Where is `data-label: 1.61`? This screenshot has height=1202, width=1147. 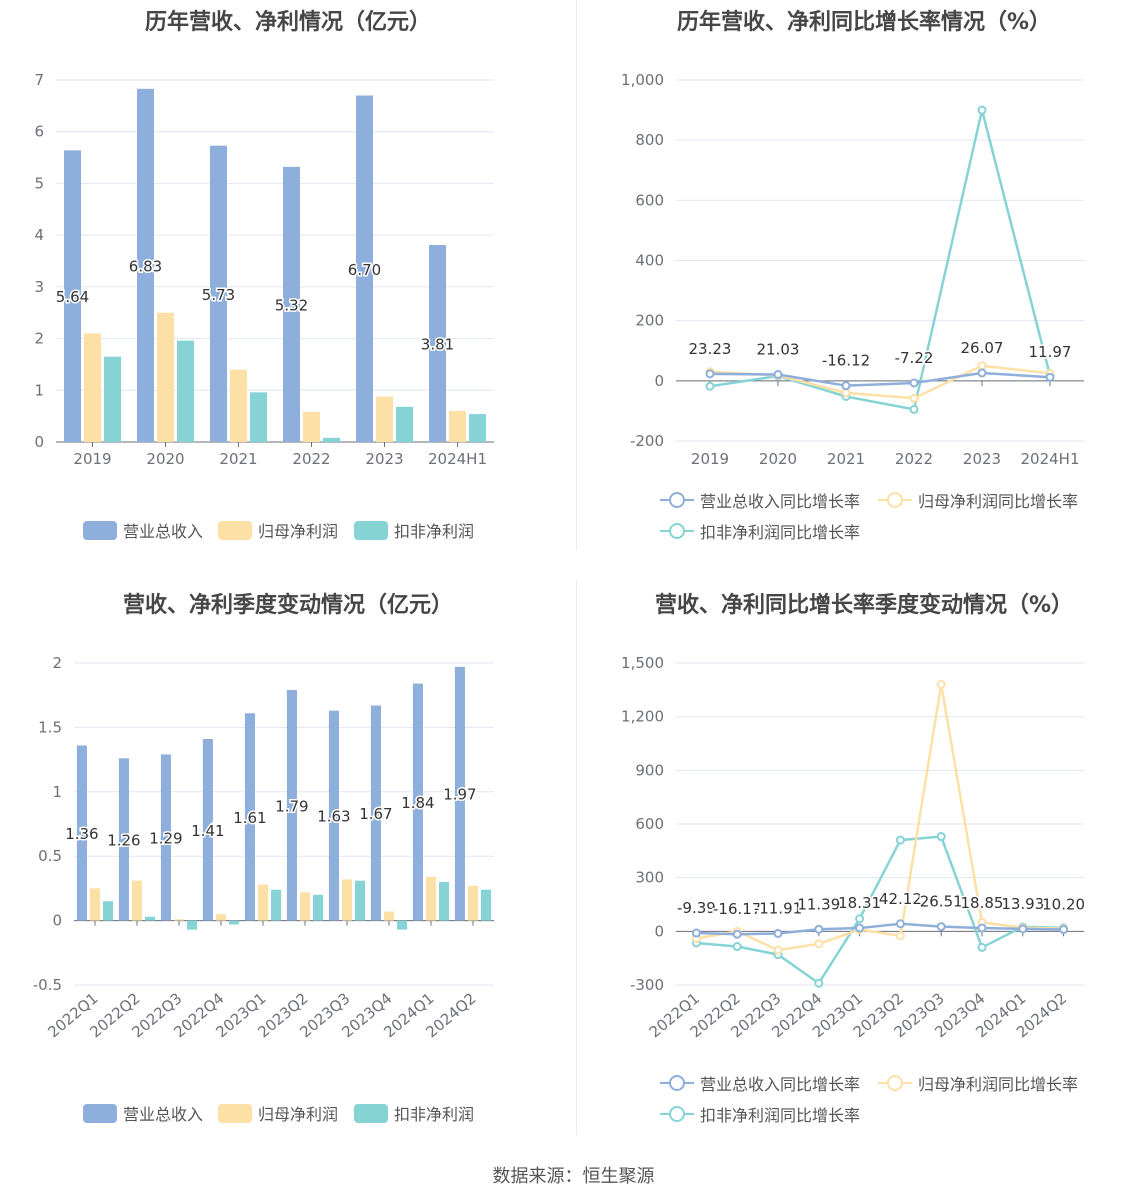 data-label: 1.61 is located at coordinates (249, 818).